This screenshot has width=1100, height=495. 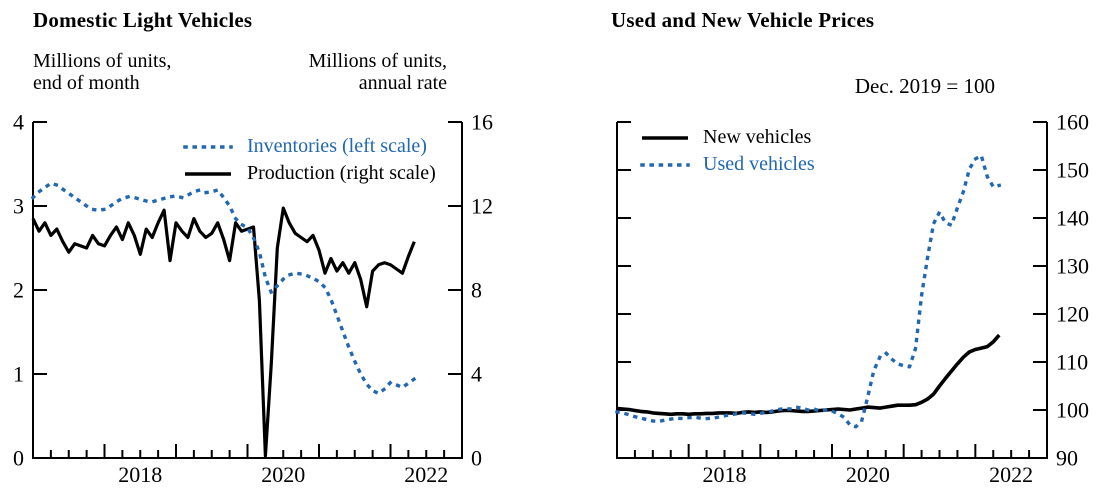 I want to click on legend-label-production: Production (right scale), so click(x=341, y=173).